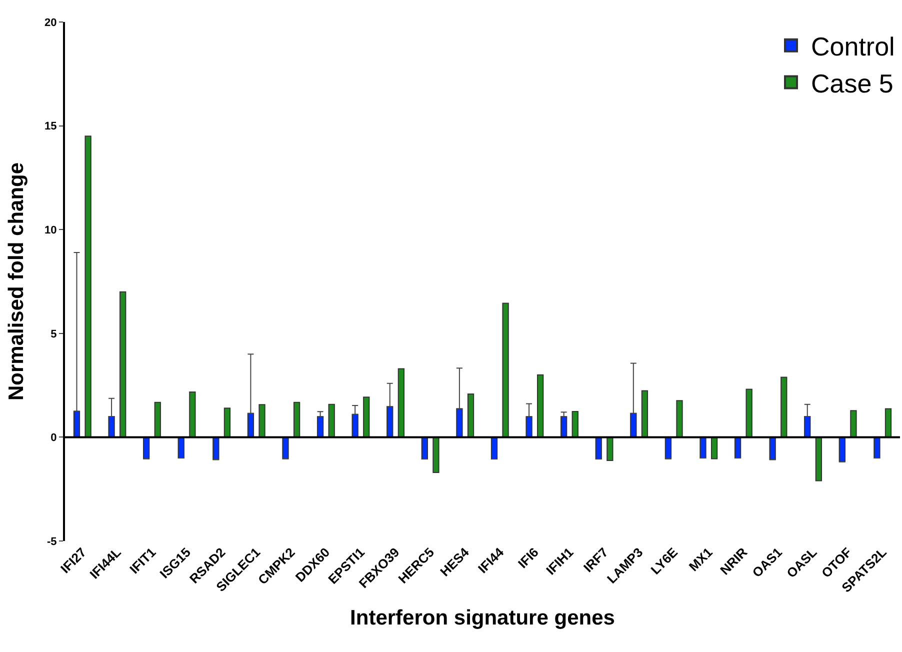  Describe the element at coordinates (52, 542) in the screenshot. I see `y-tick-label: -5` at that location.